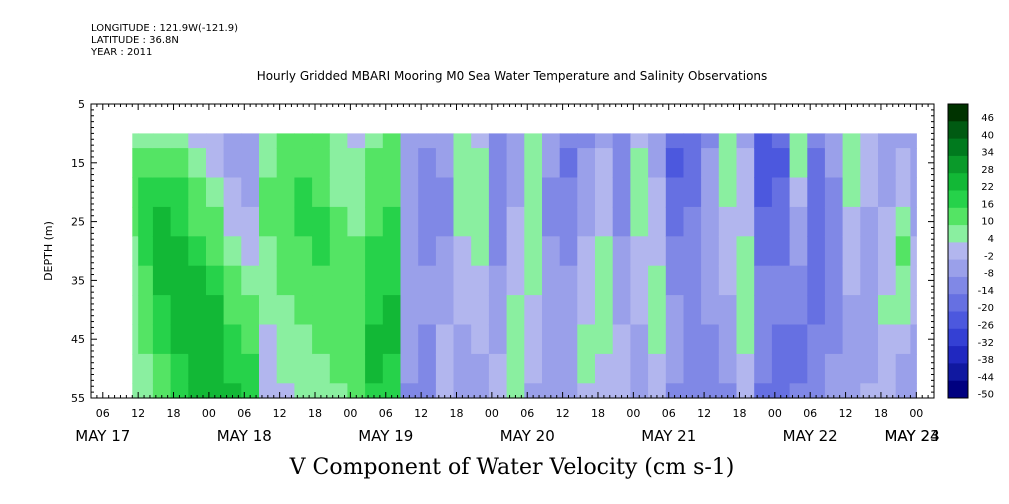 The width and height of the screenshot is (1009, 504). What do you see at coordinates (991, 239) in the screenshot?
I see `colorbar-label: 4` at bounding box center [991, 239].